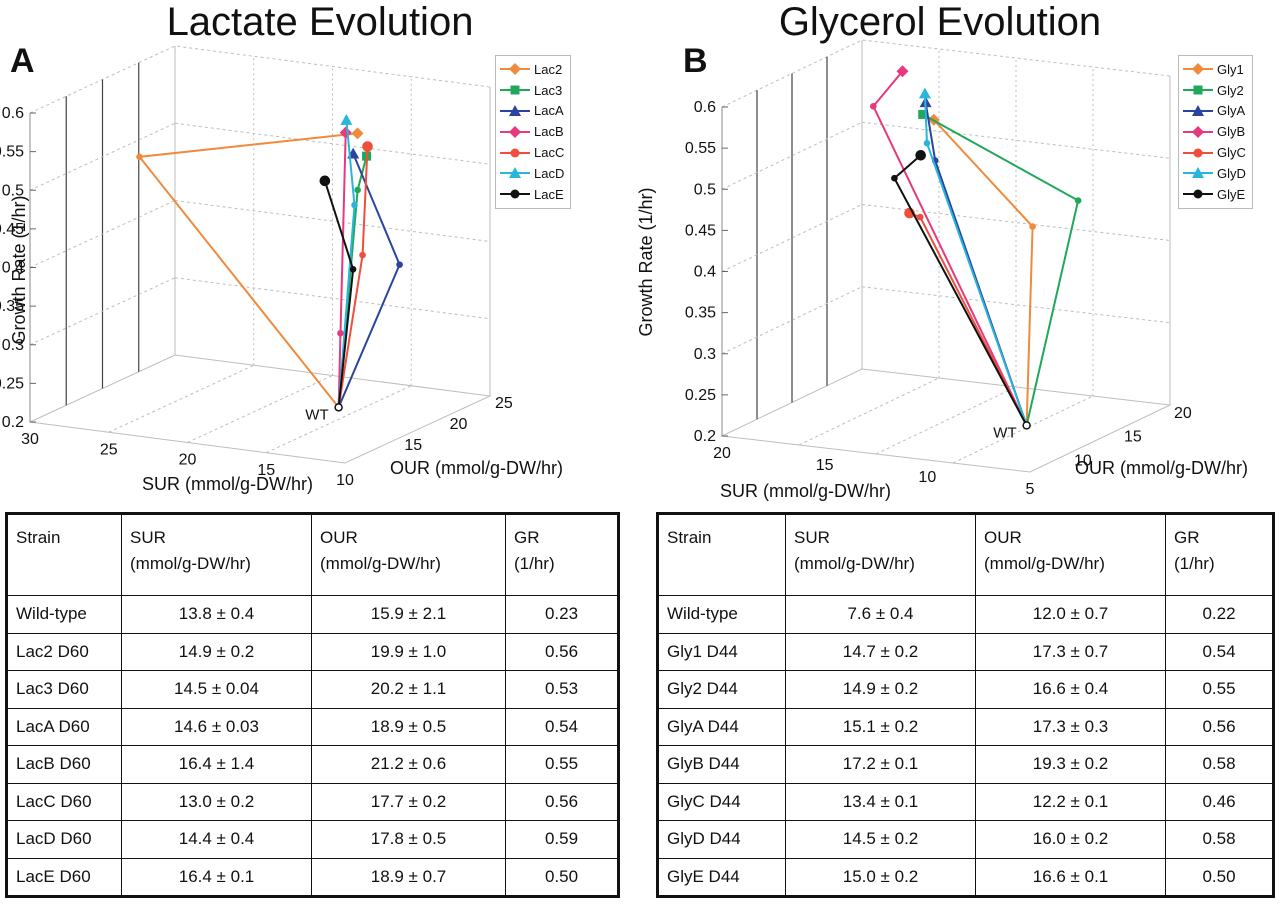  Describe the element at coordinates (920, 155) in the screenshot. I see `data-point-glye` at that location.